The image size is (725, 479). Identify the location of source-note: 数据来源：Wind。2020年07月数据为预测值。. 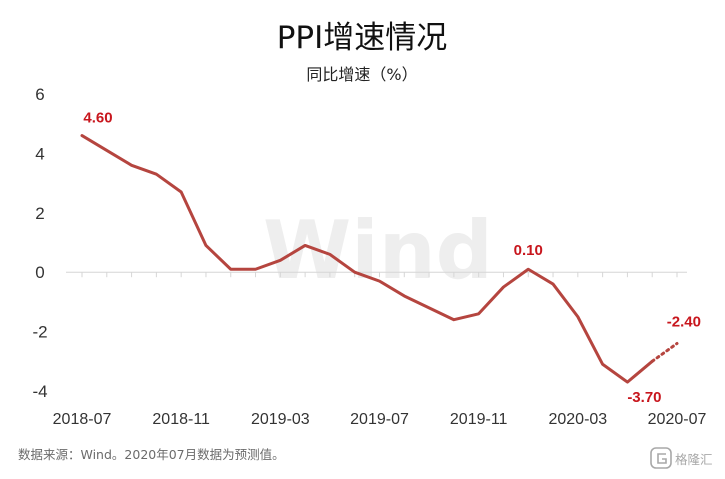
(151, 454).